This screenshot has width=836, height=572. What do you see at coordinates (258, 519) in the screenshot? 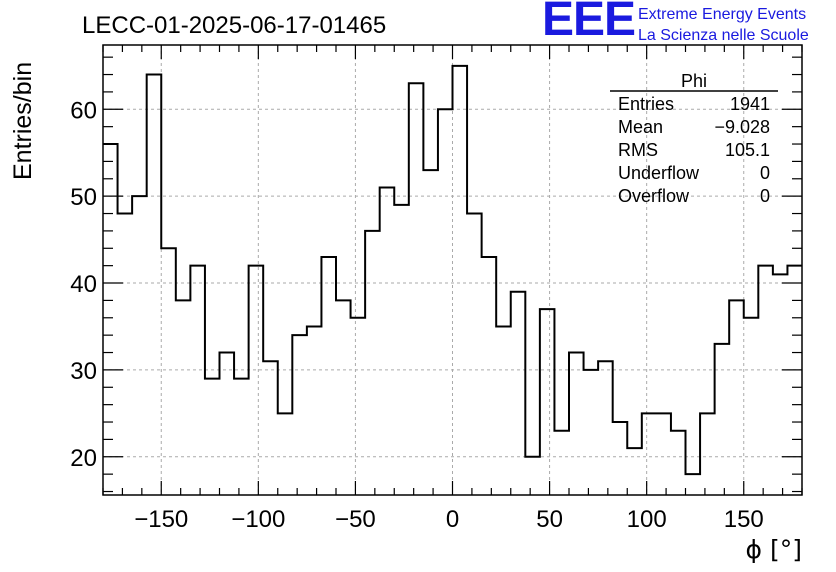
I see `x-tick-label: −100` at bounding box center [258, 519].